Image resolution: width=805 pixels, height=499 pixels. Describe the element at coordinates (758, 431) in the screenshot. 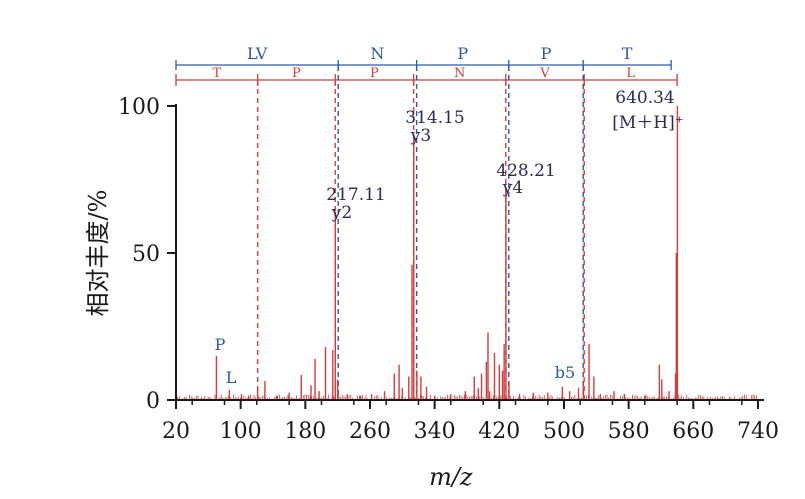

I see `x-tick-label: 740` at that location.